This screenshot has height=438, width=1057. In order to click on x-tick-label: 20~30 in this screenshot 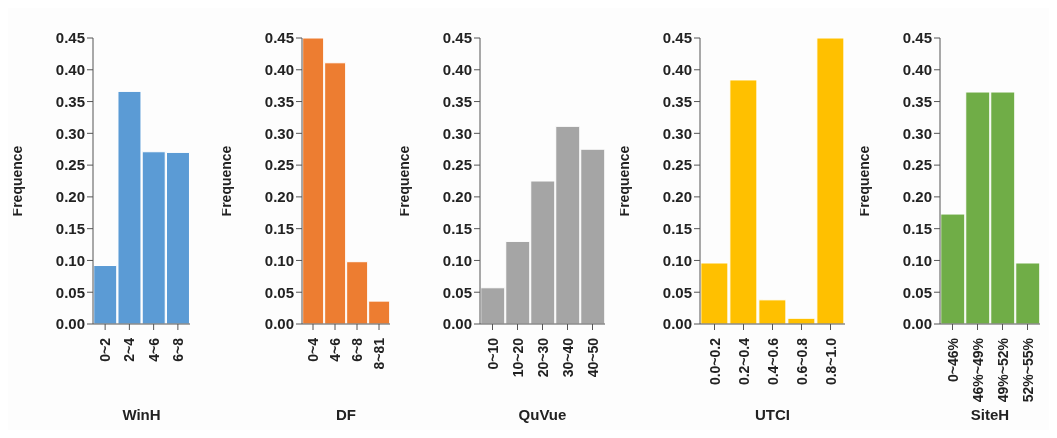, I will do `click(542, 357)`.